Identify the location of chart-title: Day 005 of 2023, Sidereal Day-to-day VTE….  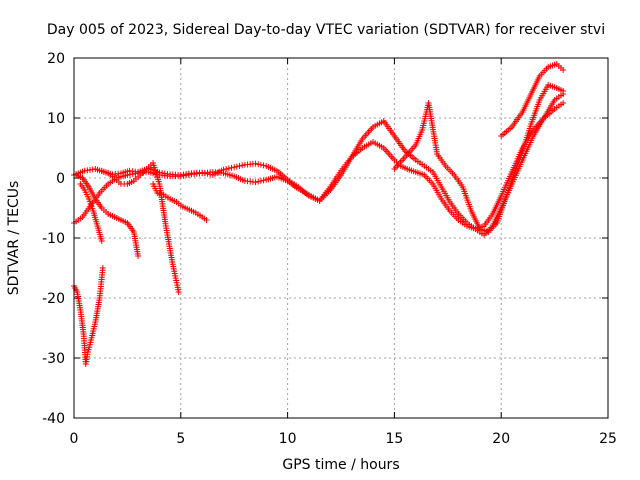
(326, 30).